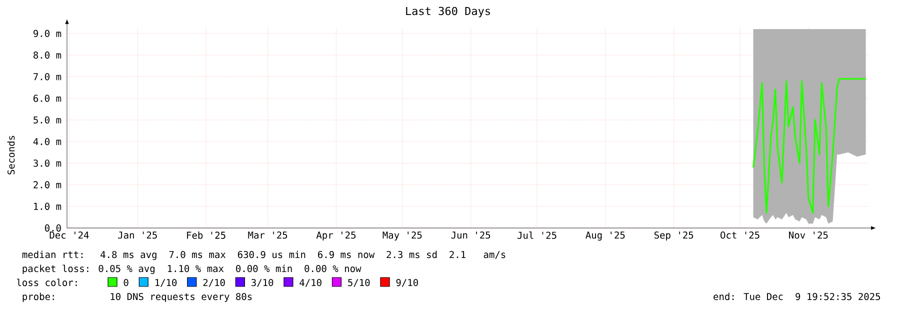 This screenshot has height=310, width=897. I want to click on x-tick-label: Apr '25, so click(336, 236).